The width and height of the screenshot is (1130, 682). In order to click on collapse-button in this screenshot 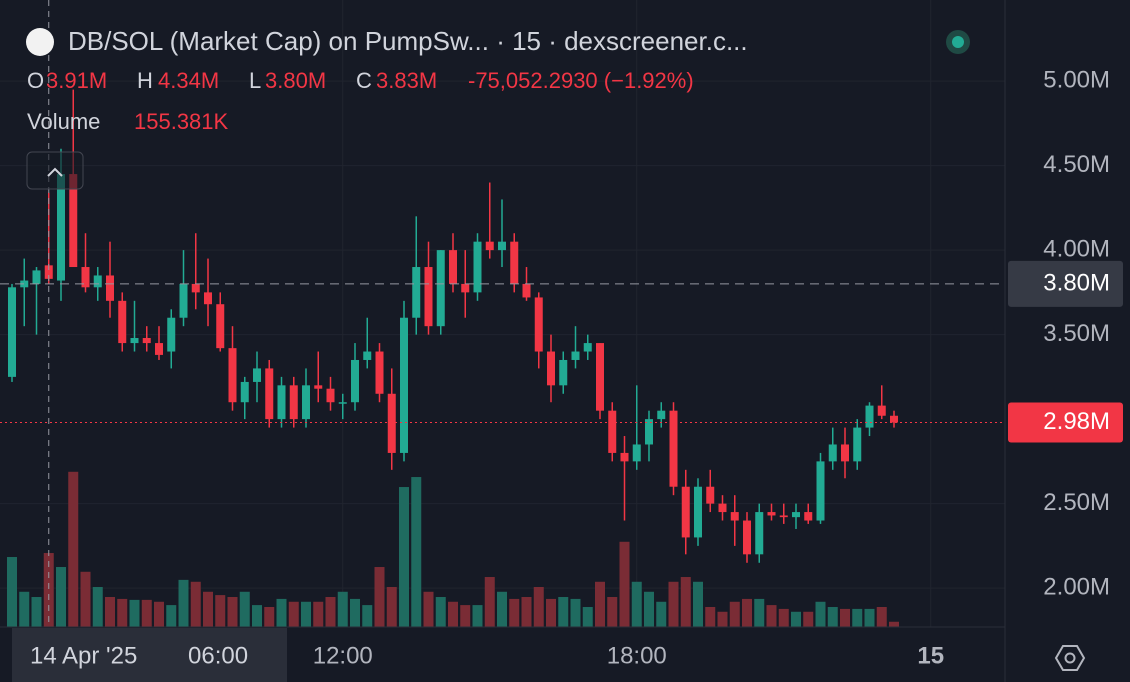, I will do `click(55, 170)`.